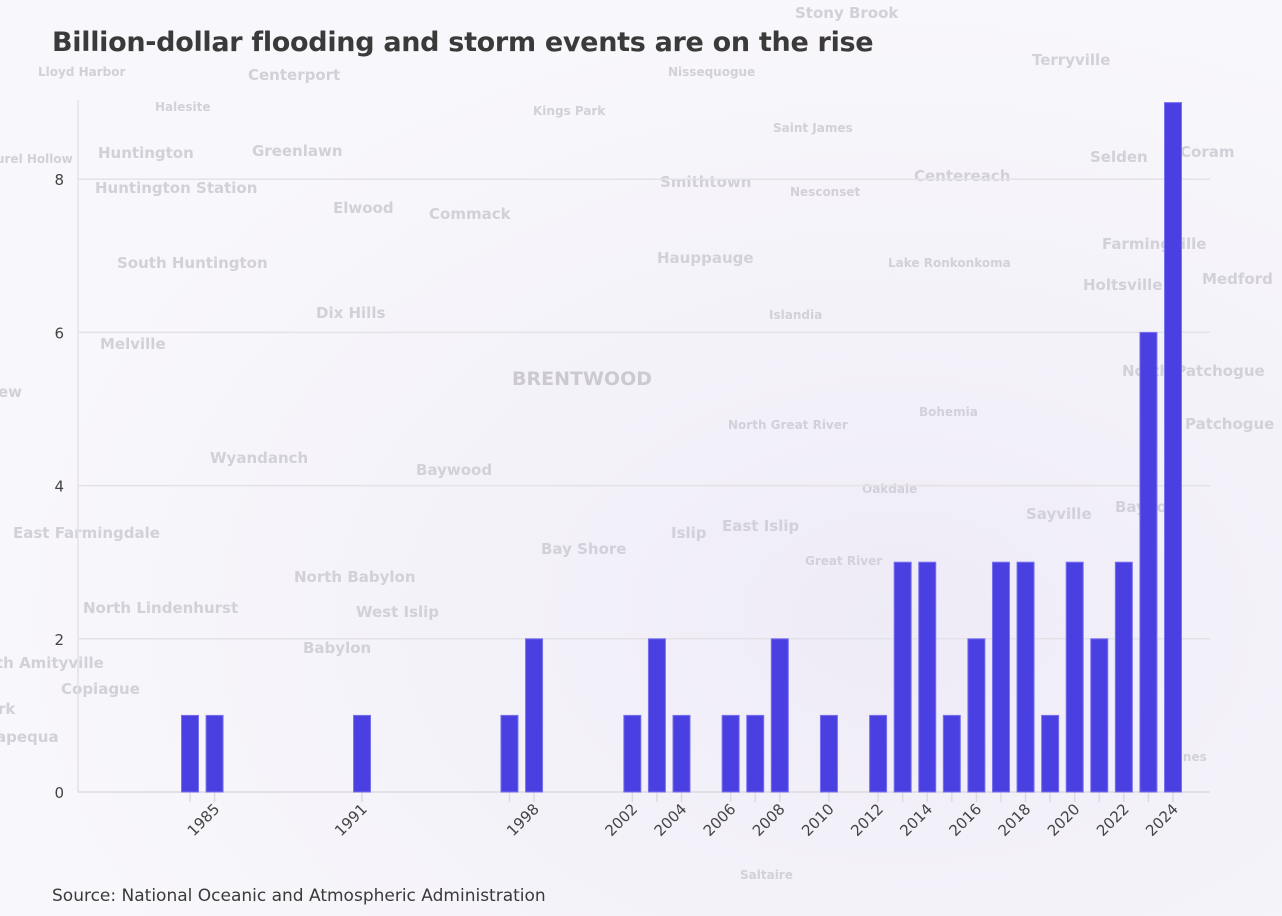  Describe the element at coordinates (59, 793) in the screenshot. I see `y-tick-label: 0` at that location.